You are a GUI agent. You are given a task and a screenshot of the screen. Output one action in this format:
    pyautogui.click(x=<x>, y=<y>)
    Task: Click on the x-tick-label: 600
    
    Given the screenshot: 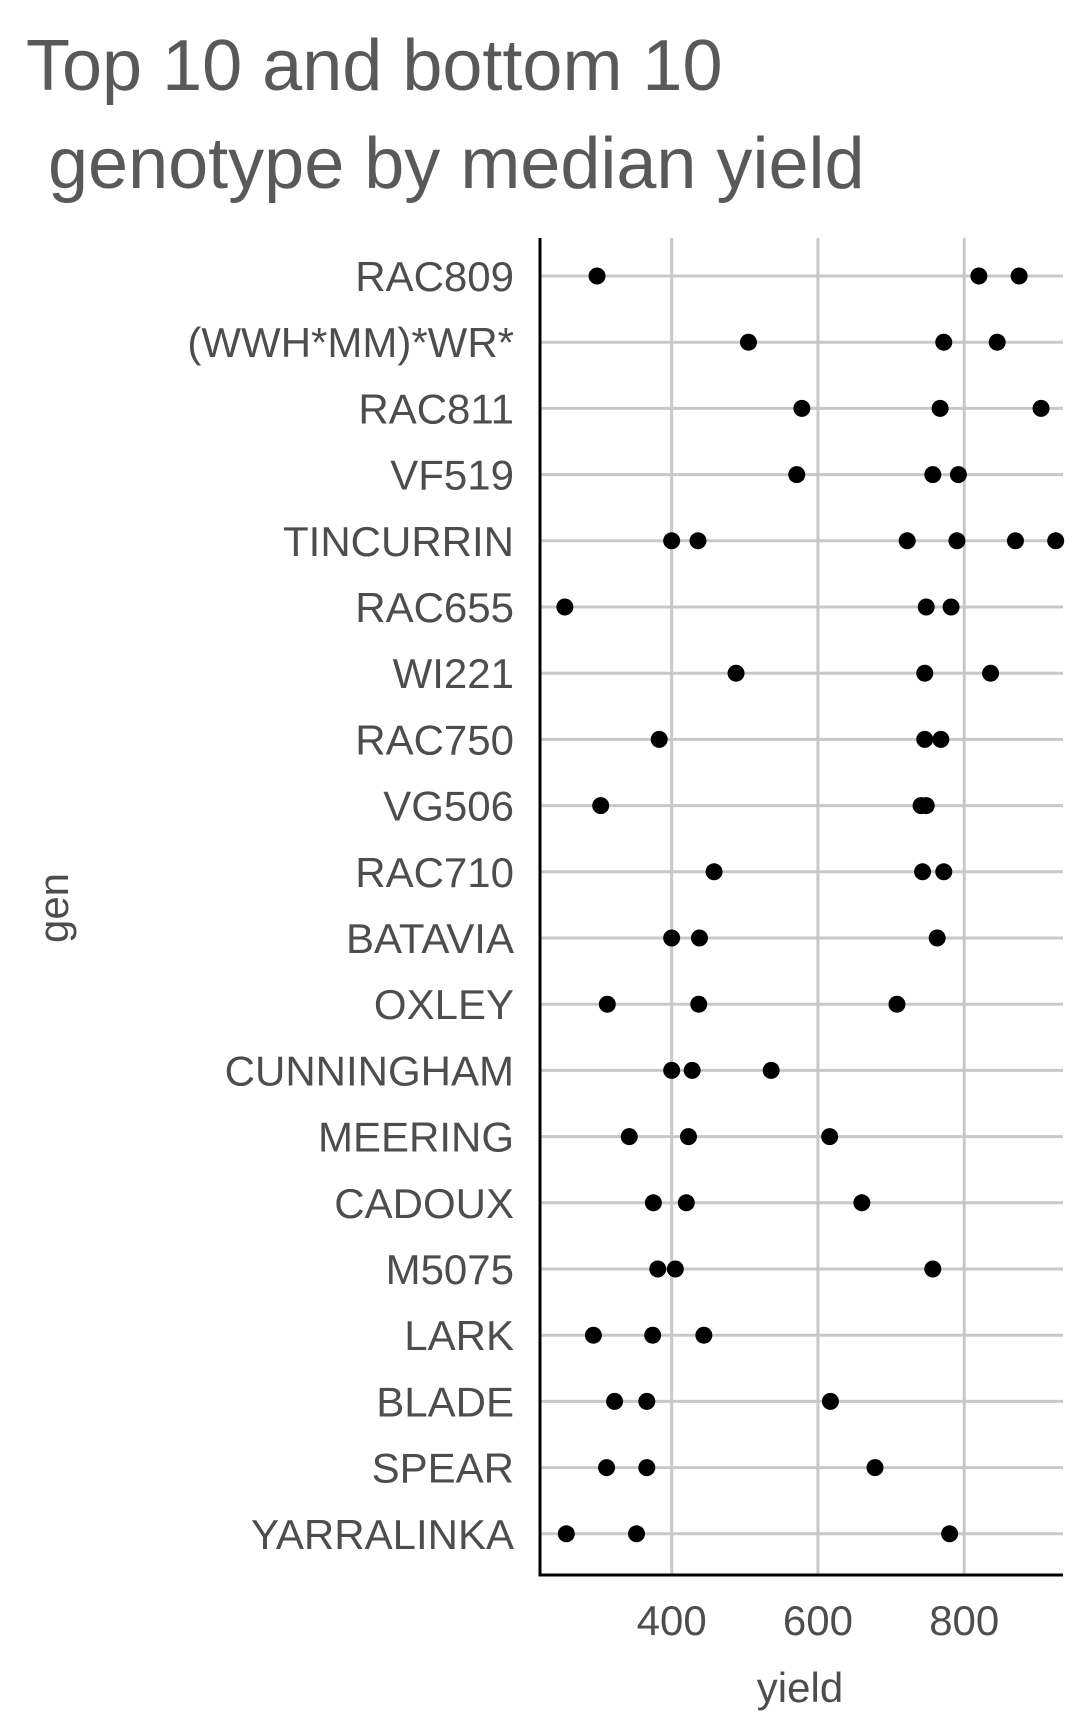 What is the action you would take?
    pyautogui.click(x=818, y=1620)
    